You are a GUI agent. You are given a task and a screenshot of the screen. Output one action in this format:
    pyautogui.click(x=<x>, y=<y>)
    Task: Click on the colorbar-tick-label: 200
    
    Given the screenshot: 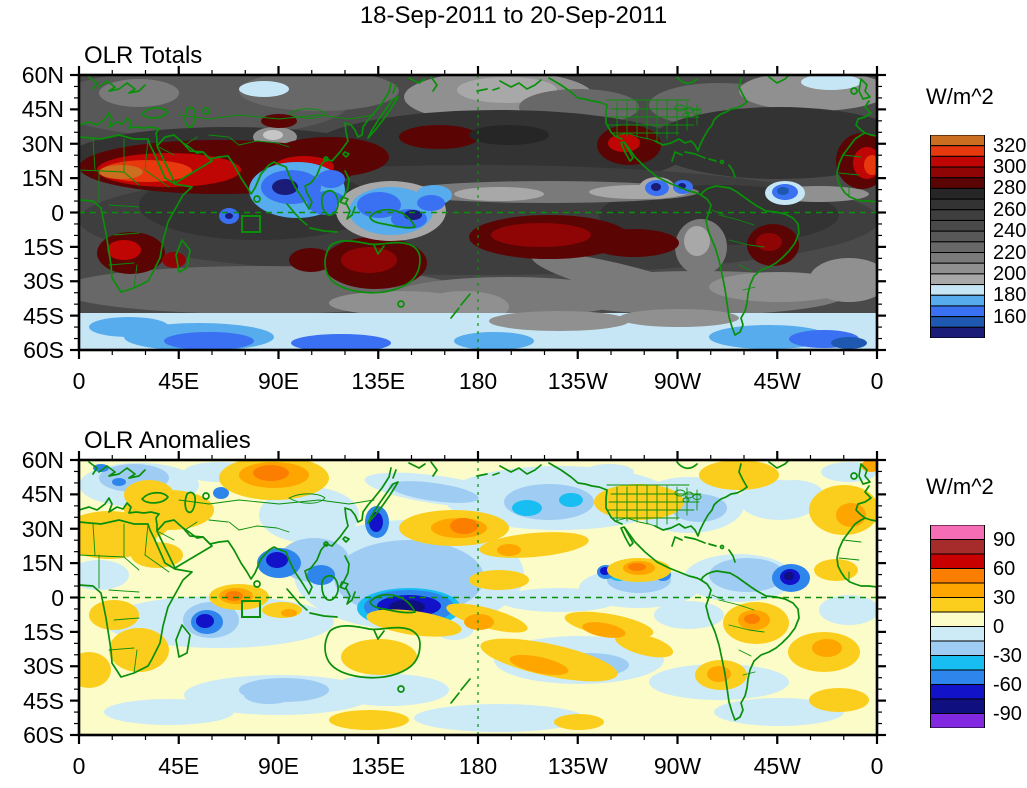 What is the action you would take?
    pyautogui.click(x=1010, y=273)
    